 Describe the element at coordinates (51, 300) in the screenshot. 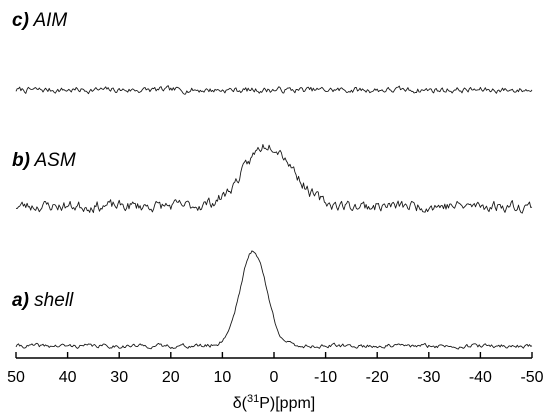

I see `panel-name-a: shell` at that location.